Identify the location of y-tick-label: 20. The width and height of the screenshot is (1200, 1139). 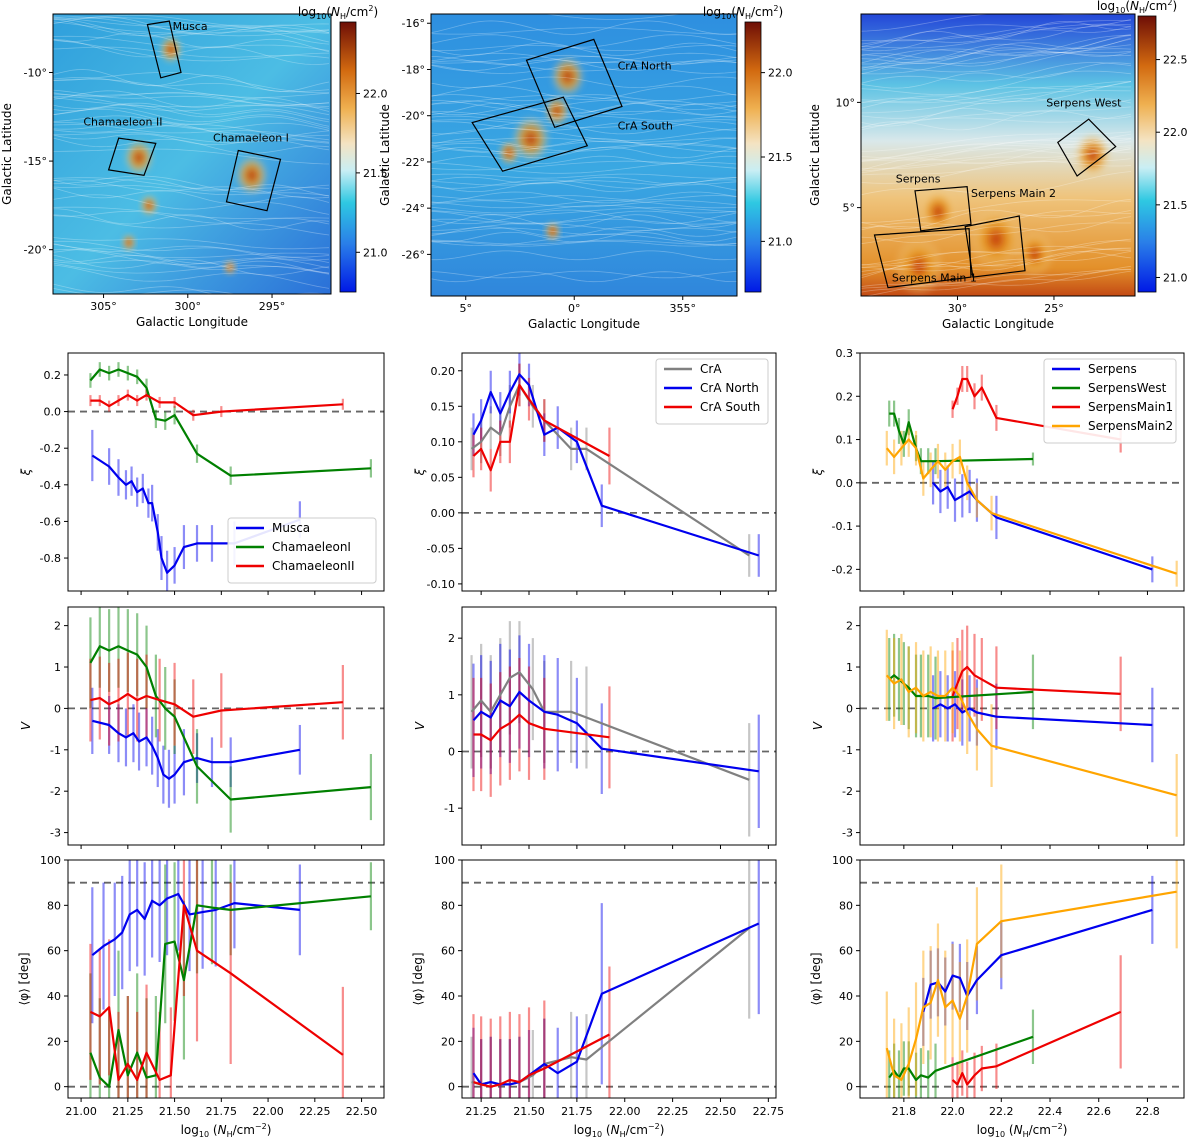
(448, 1041).